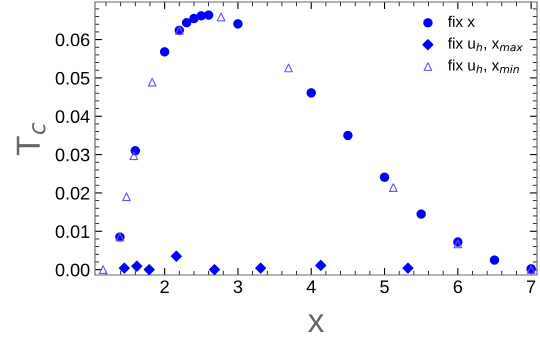  What do you see at coordinates (73, 155) in the screenshot?
I see `y-tick-label: 0.03` at bounding box center [73, 155].